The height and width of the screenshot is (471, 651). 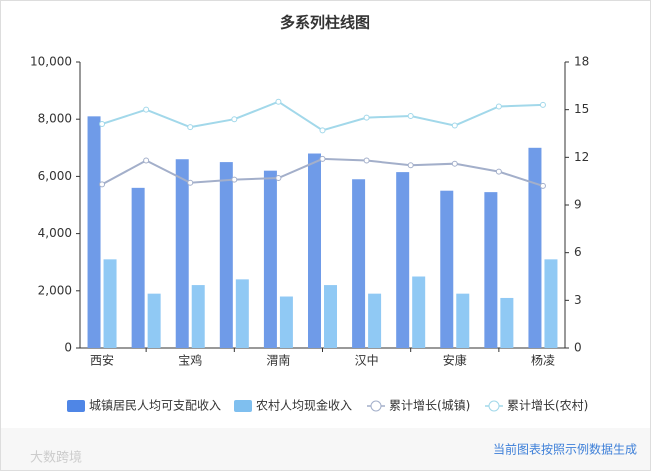 I want to click on y-tick-label: 2,000, so click(x=55, y=290).